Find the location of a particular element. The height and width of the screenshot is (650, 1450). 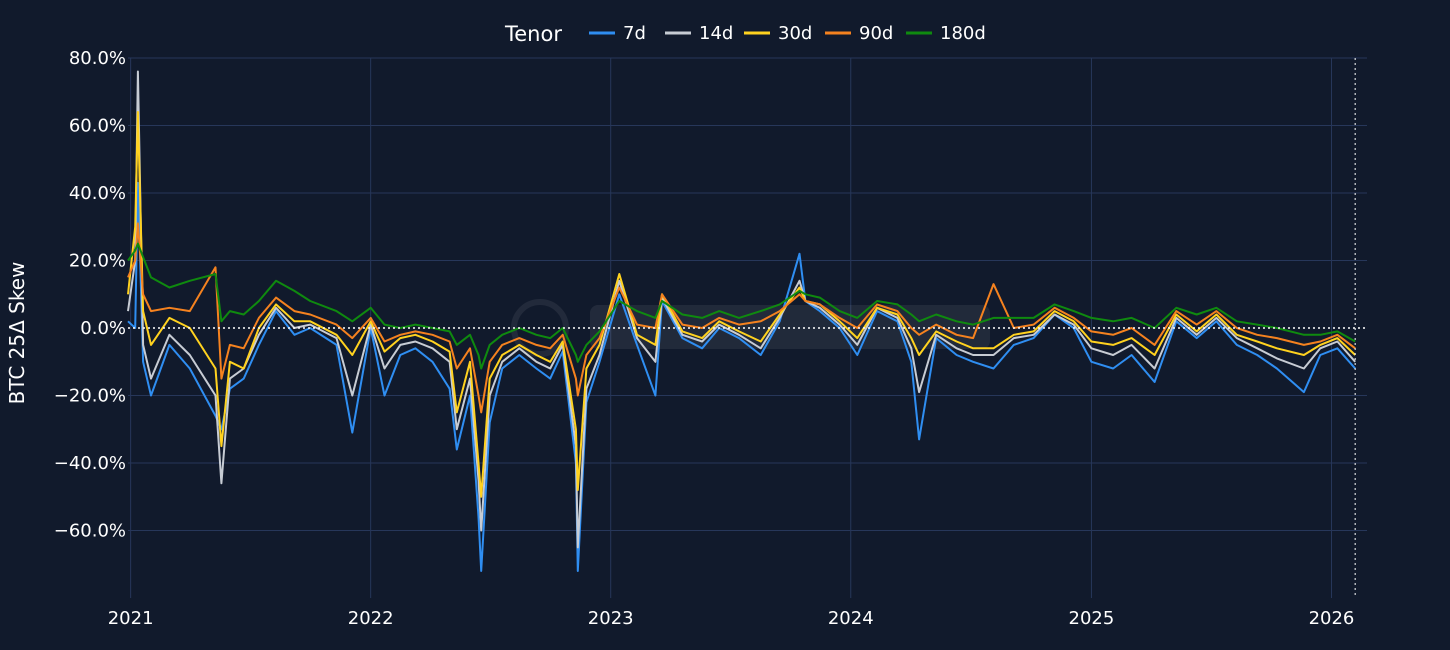

x-tick-label: 2021 is located at coordinates (131, 618).